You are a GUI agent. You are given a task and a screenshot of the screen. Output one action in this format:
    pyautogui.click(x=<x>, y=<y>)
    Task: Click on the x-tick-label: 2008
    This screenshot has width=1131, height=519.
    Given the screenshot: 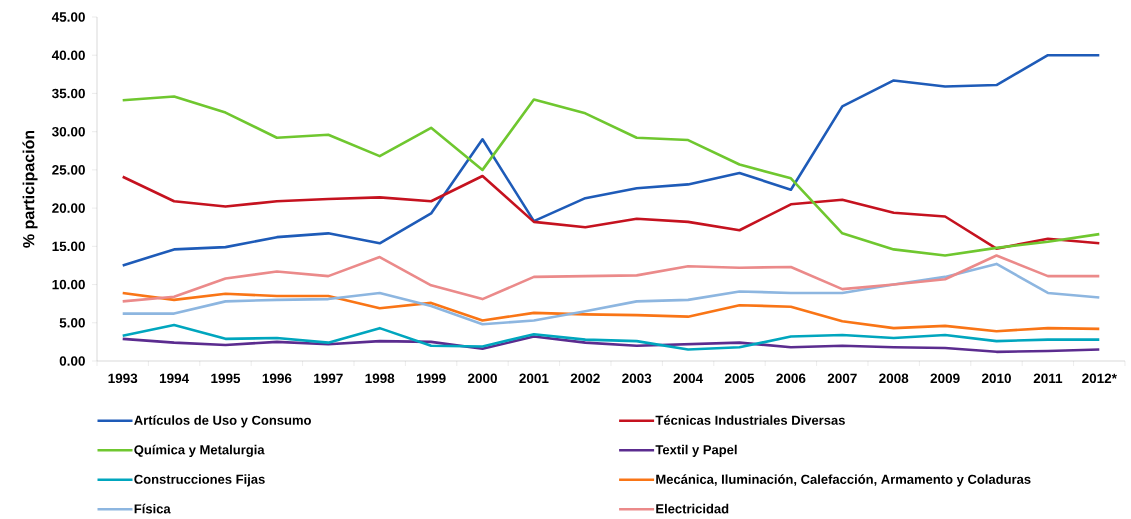 What is the action you would take?
    pyautogui.click(x=894, y=378)
    